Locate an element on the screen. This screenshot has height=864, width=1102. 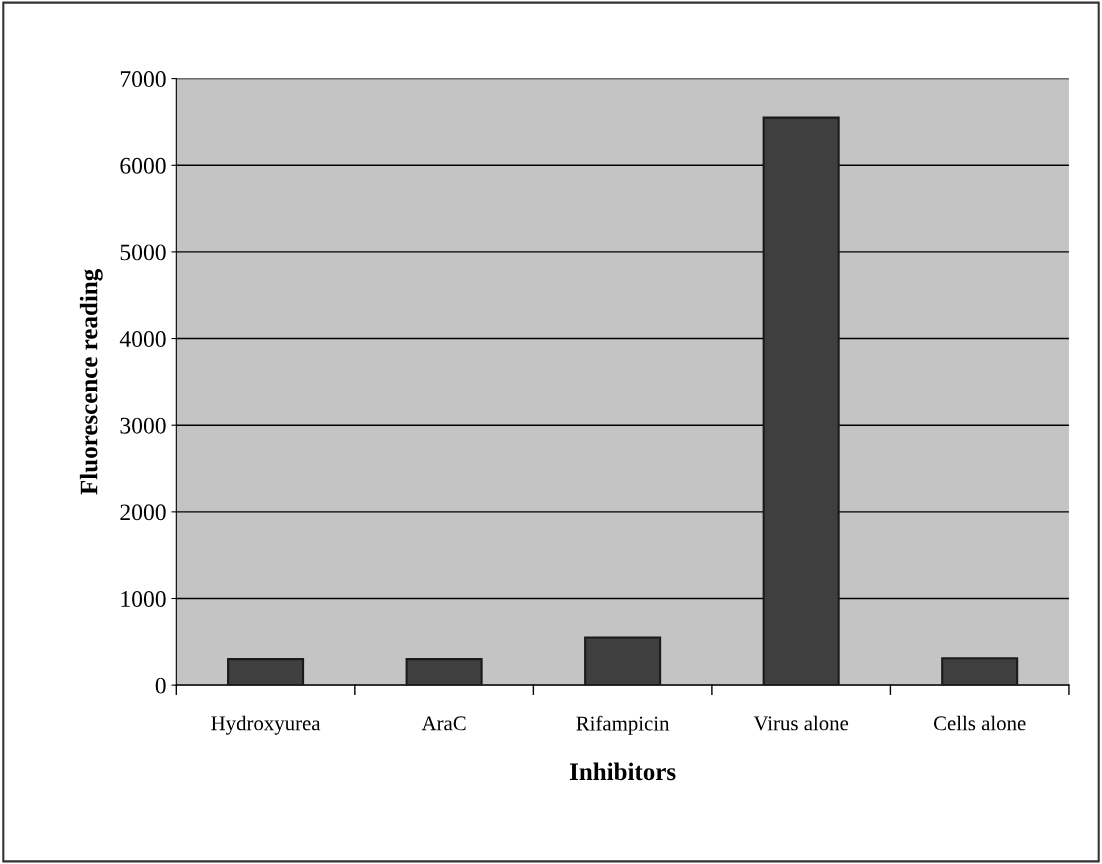
y-axis-title: Fluorescence reading is located at coordinates (91, 382).